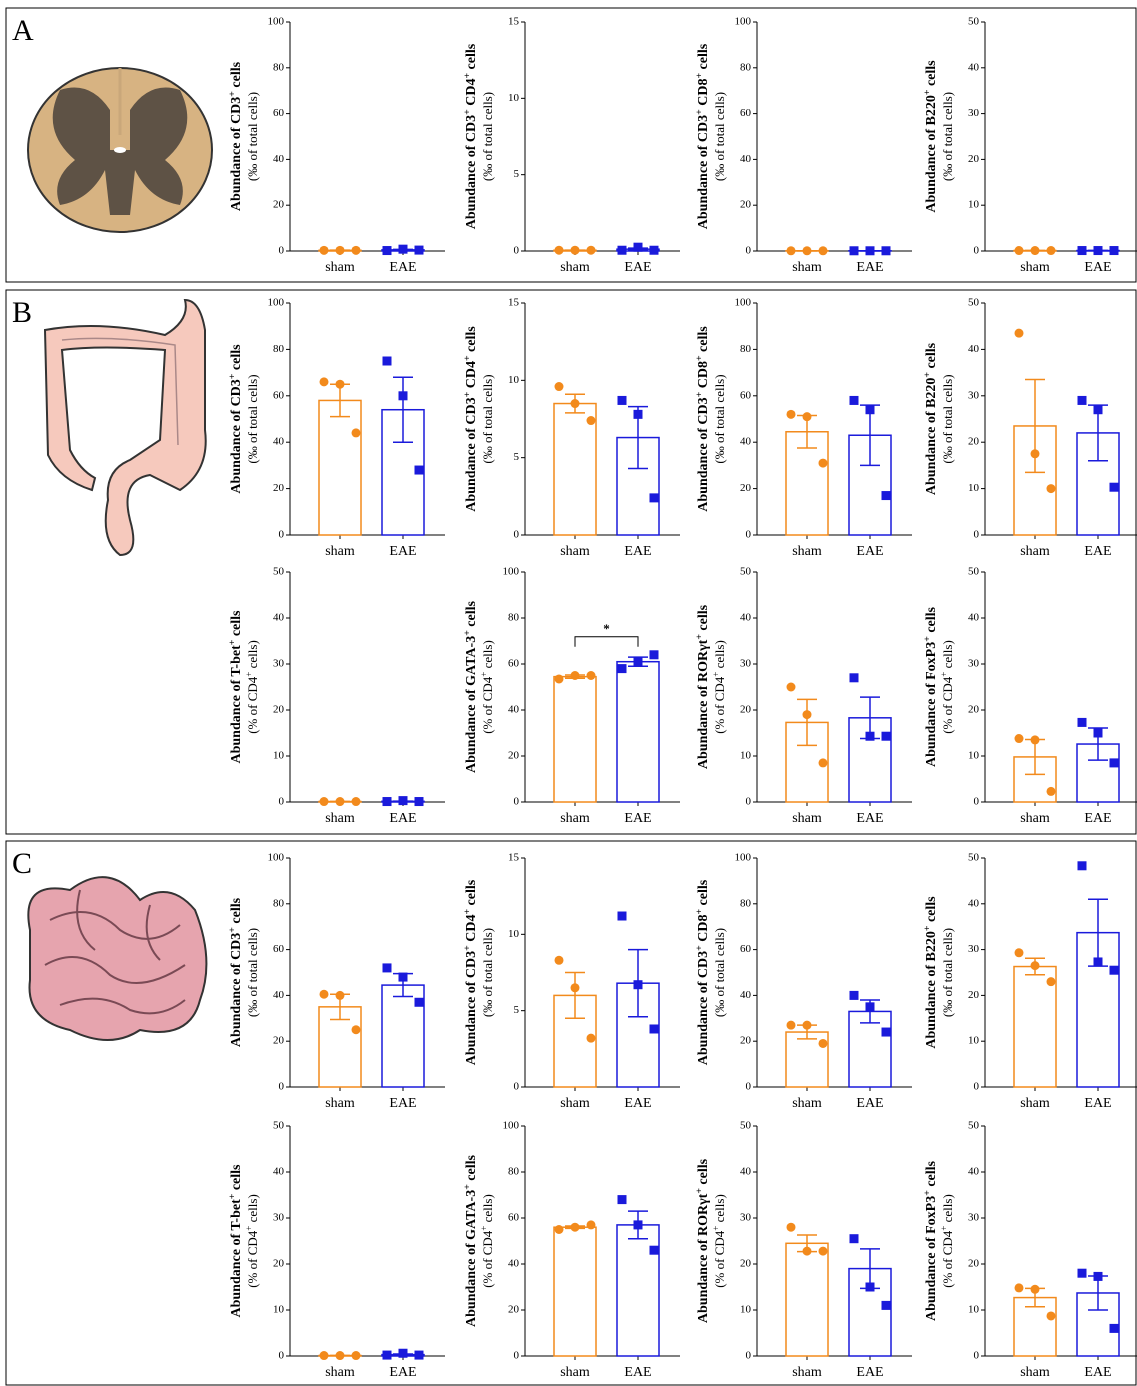 The image size is (1137, 1386). I want to click on y-tick-label: 30, so click(974, 395).